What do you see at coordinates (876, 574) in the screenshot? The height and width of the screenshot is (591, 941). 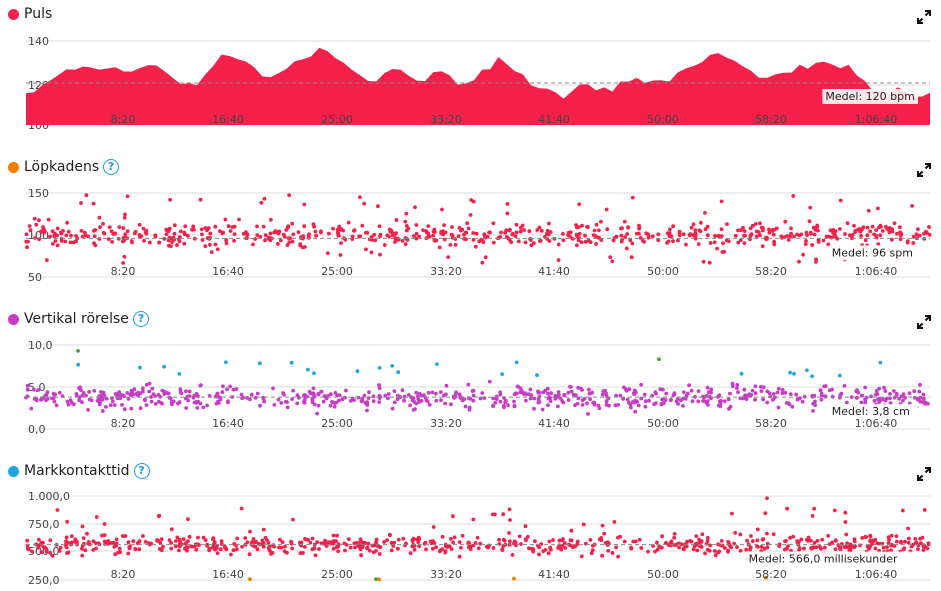 I see `x-tick-label: 1:06:40` at bounding box center [876, 574].